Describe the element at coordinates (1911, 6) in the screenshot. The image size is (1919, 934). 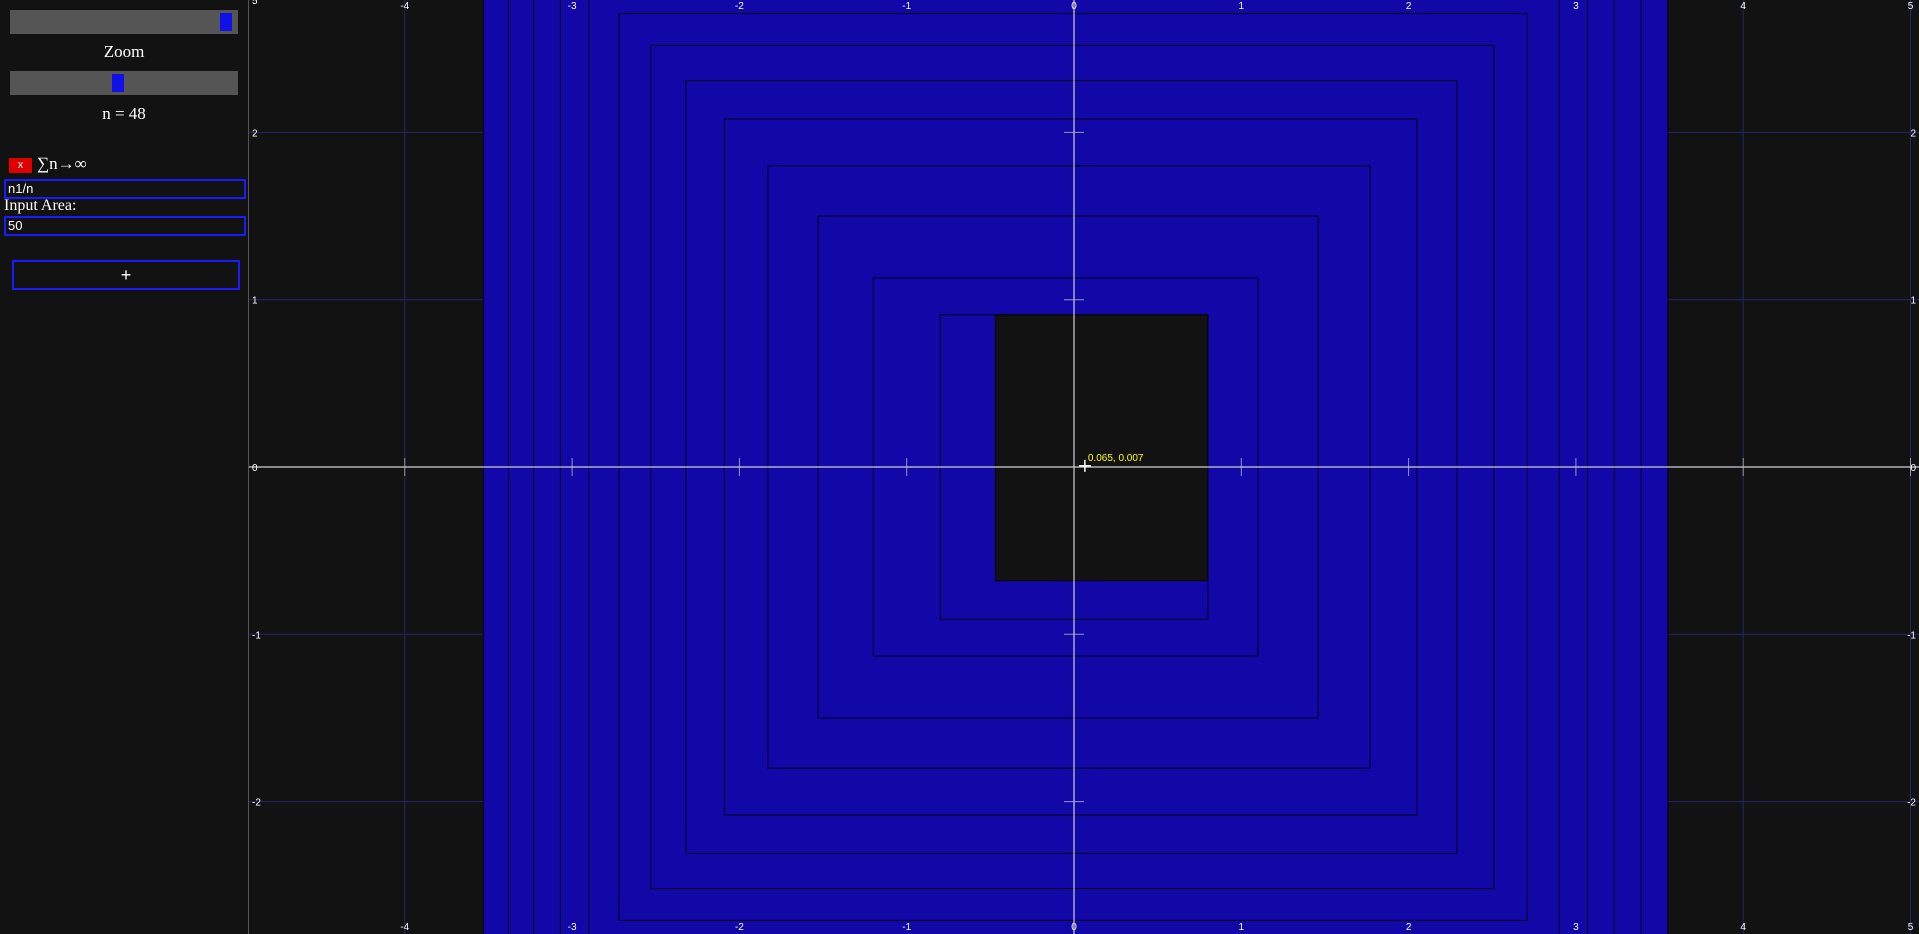
I see `x-tick-label-top: 5` at that location.